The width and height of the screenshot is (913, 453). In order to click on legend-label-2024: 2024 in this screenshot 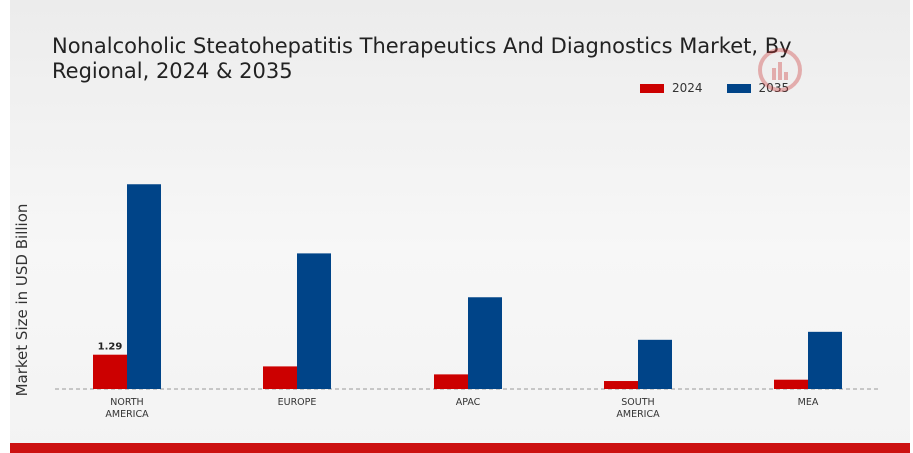, I will do `click(687, 88)`.